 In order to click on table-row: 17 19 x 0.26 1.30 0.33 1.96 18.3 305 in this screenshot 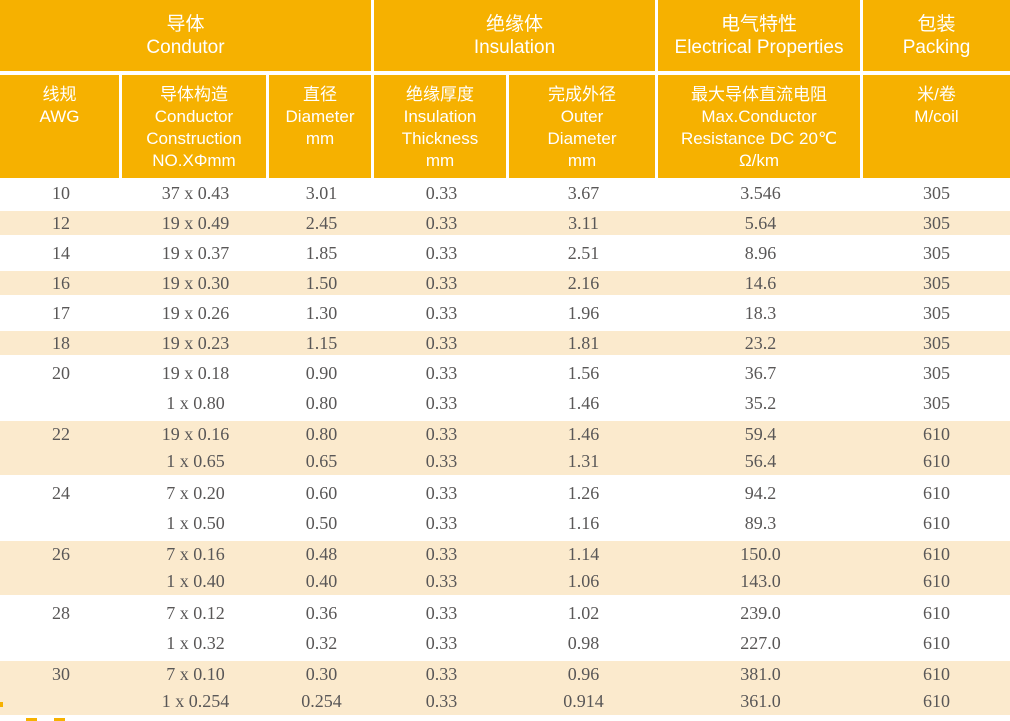, I will do `click(505, 313)`.